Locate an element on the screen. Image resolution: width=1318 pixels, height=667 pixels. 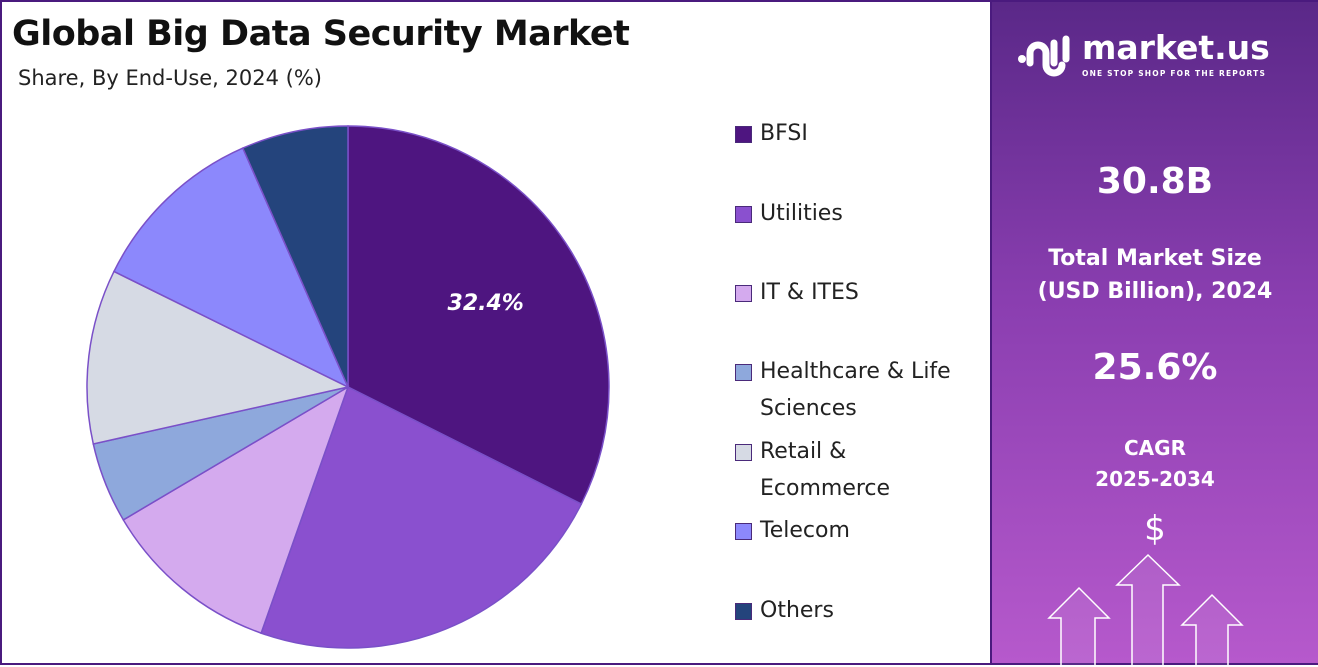
chart-title: Global Big Data Security Market is located at coordinates (321, 34).